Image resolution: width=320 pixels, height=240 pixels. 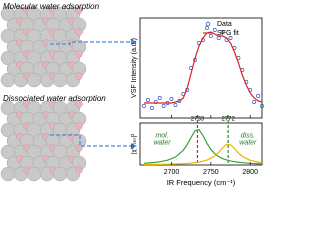 I want to click on annotation: mol. water, so click(x=162, y=139).